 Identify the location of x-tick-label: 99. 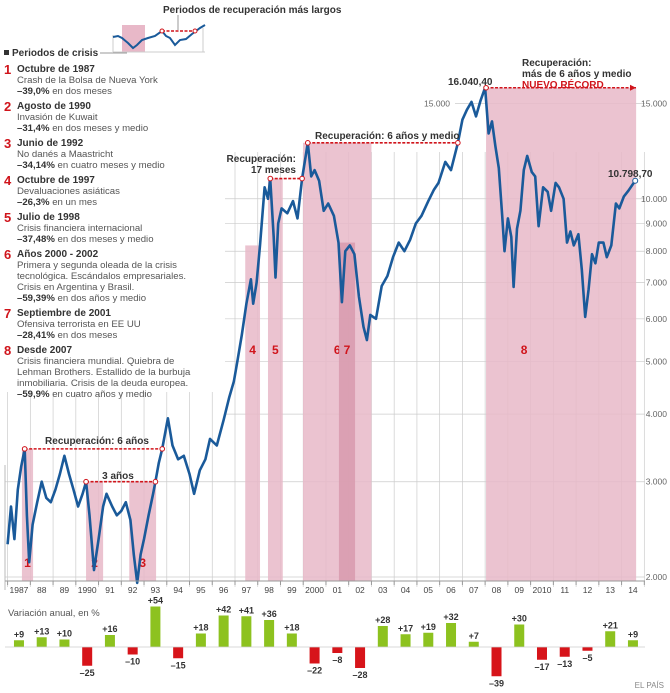
(292, 590).